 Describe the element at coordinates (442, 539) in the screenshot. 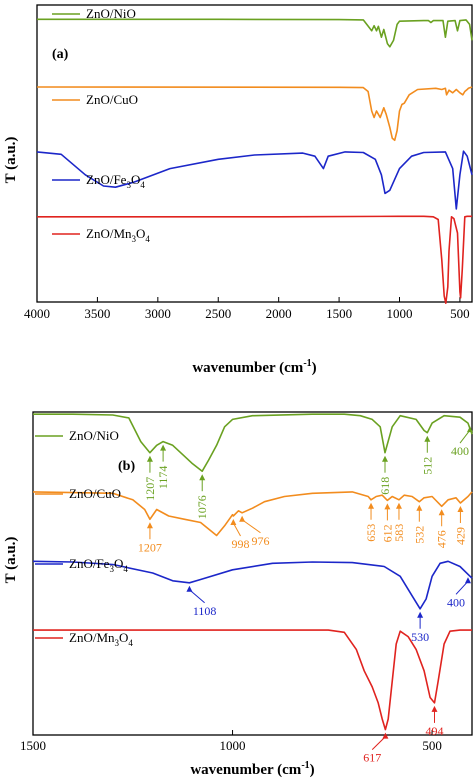

I see `annotation-label: 476` at that location.